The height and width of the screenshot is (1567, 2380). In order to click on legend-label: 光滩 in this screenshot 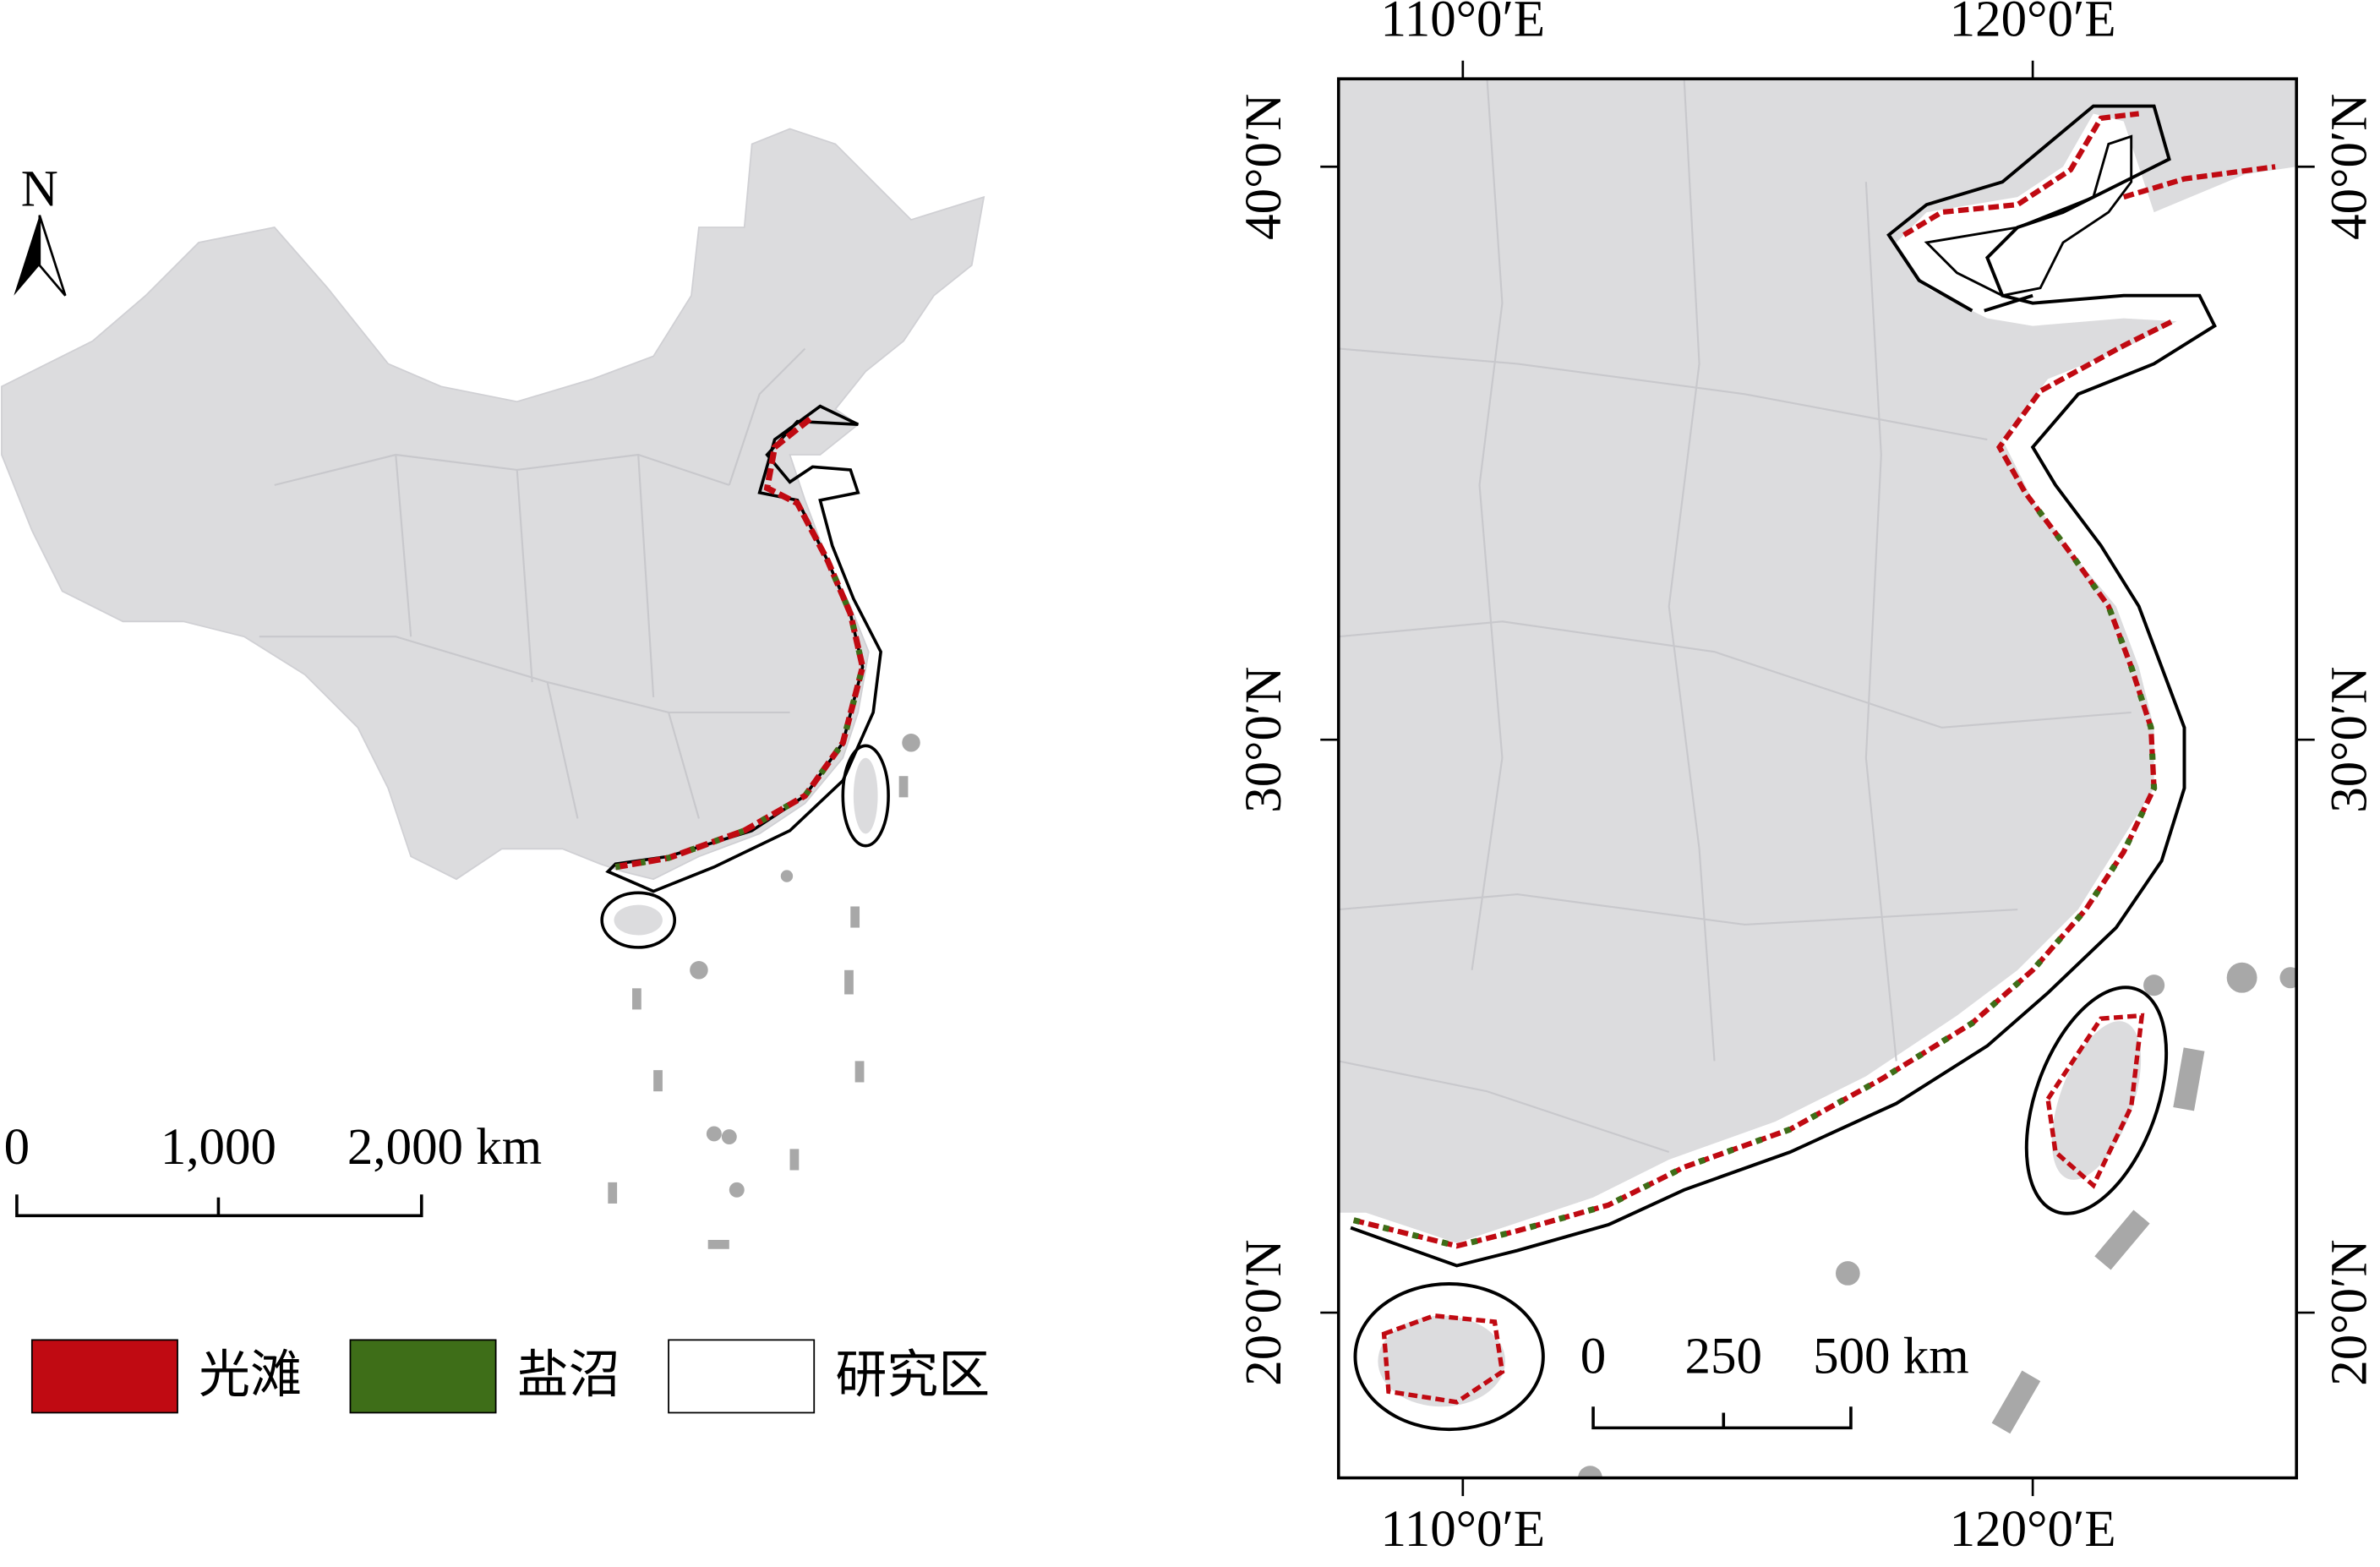, I will do `click(251, 1375)`.